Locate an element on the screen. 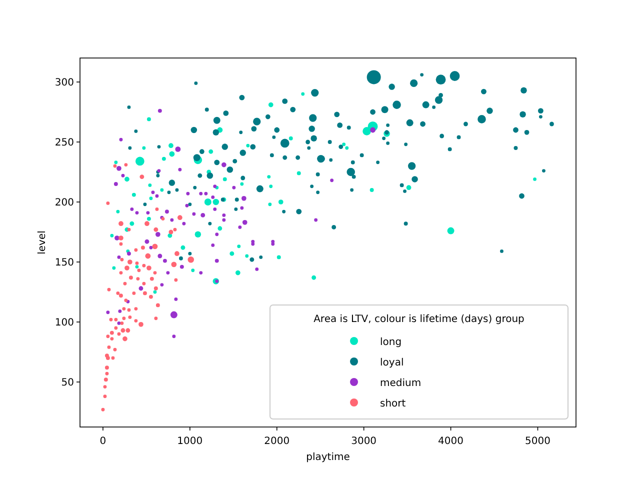  x-axis-title: playtime is located at coordinates (328, 457).